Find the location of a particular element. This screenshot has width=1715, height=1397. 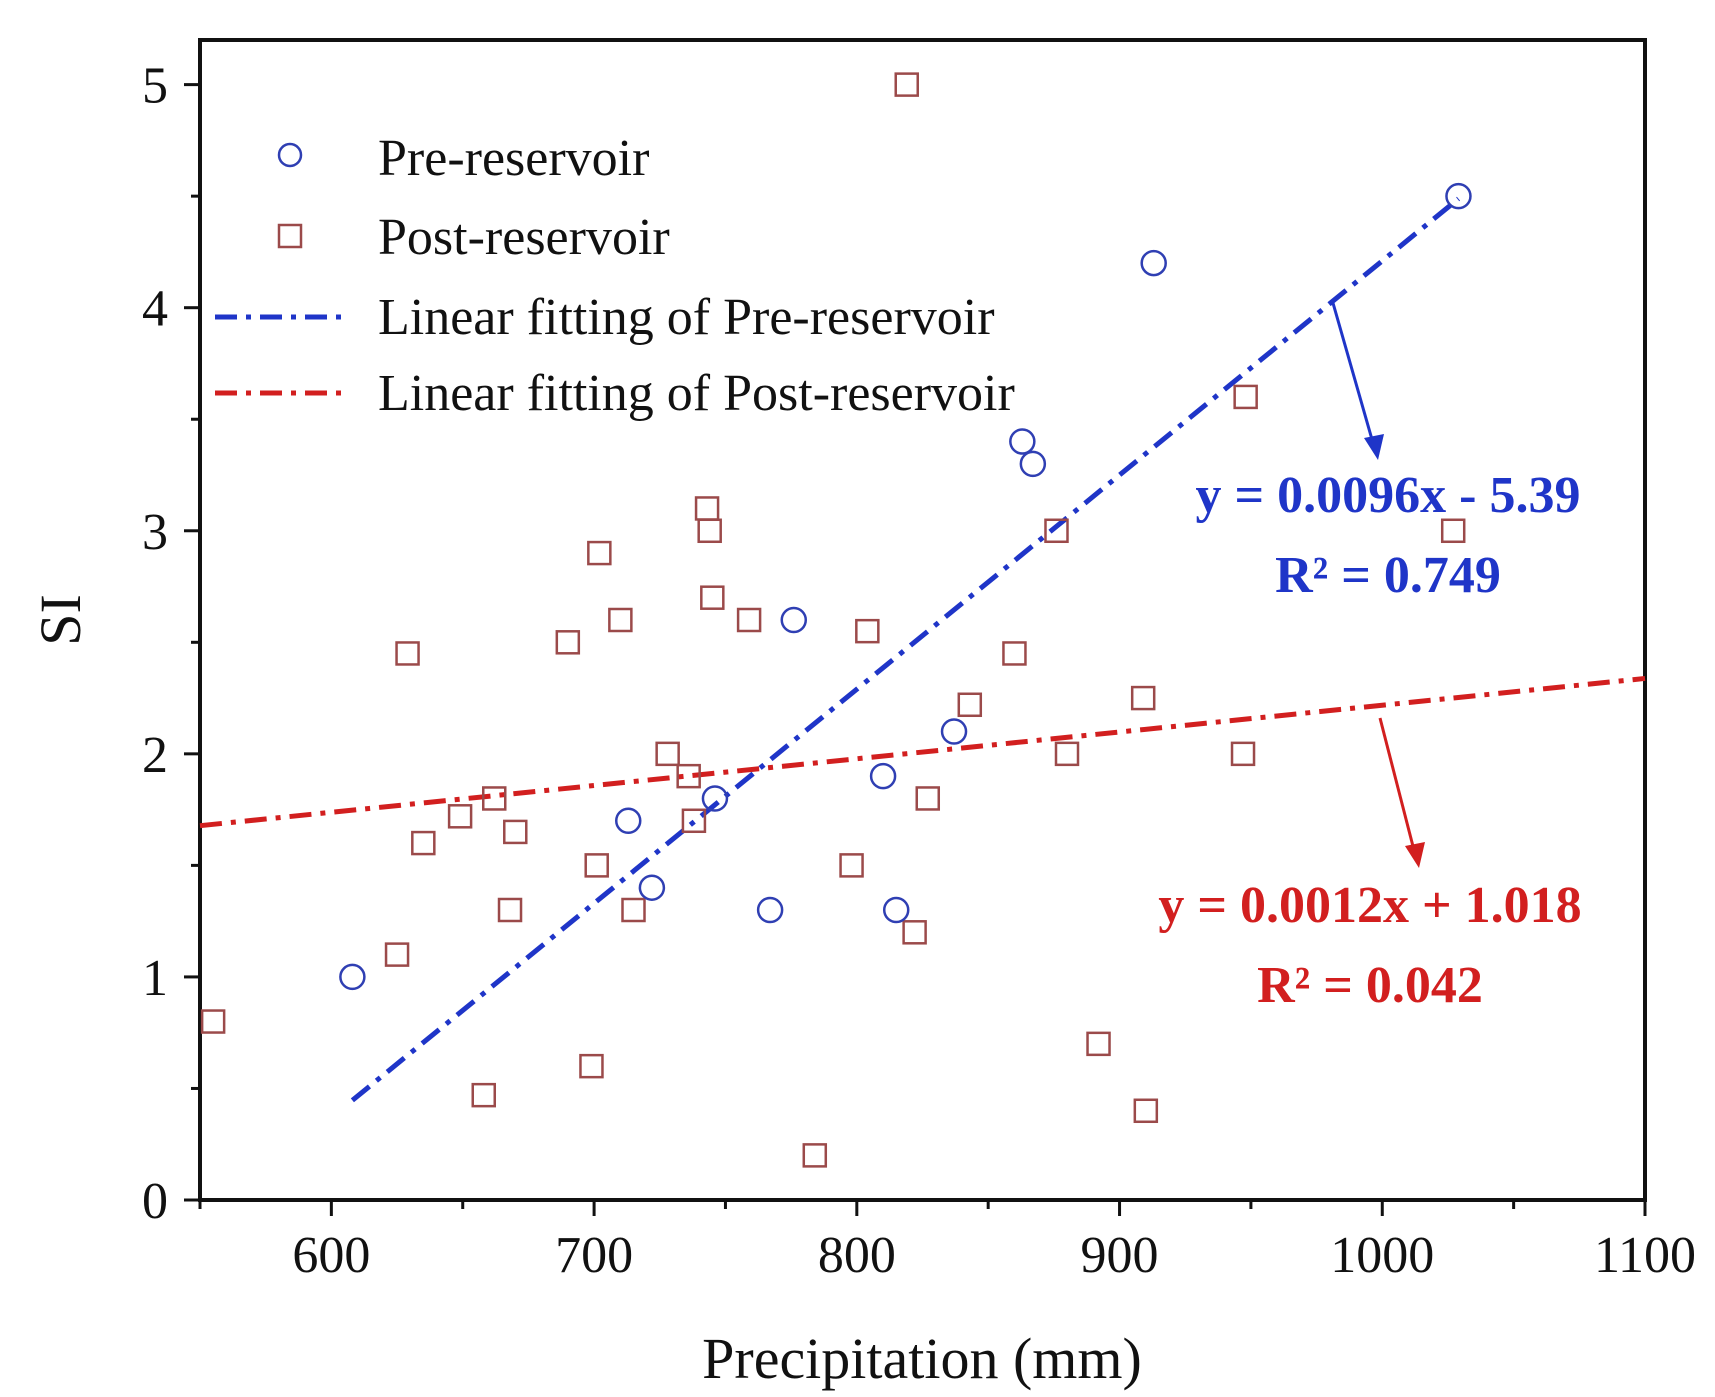

x-tick-label: 800 is located at coordinates (857, 1255).